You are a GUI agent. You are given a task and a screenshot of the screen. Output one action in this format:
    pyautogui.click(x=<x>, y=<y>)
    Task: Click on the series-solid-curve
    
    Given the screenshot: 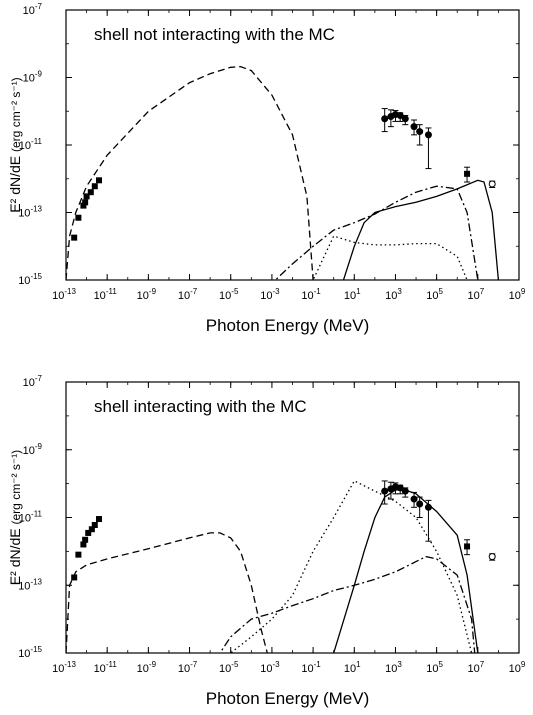 What is the action you would take?
    pyautogui.click(x=421, y=229)
    